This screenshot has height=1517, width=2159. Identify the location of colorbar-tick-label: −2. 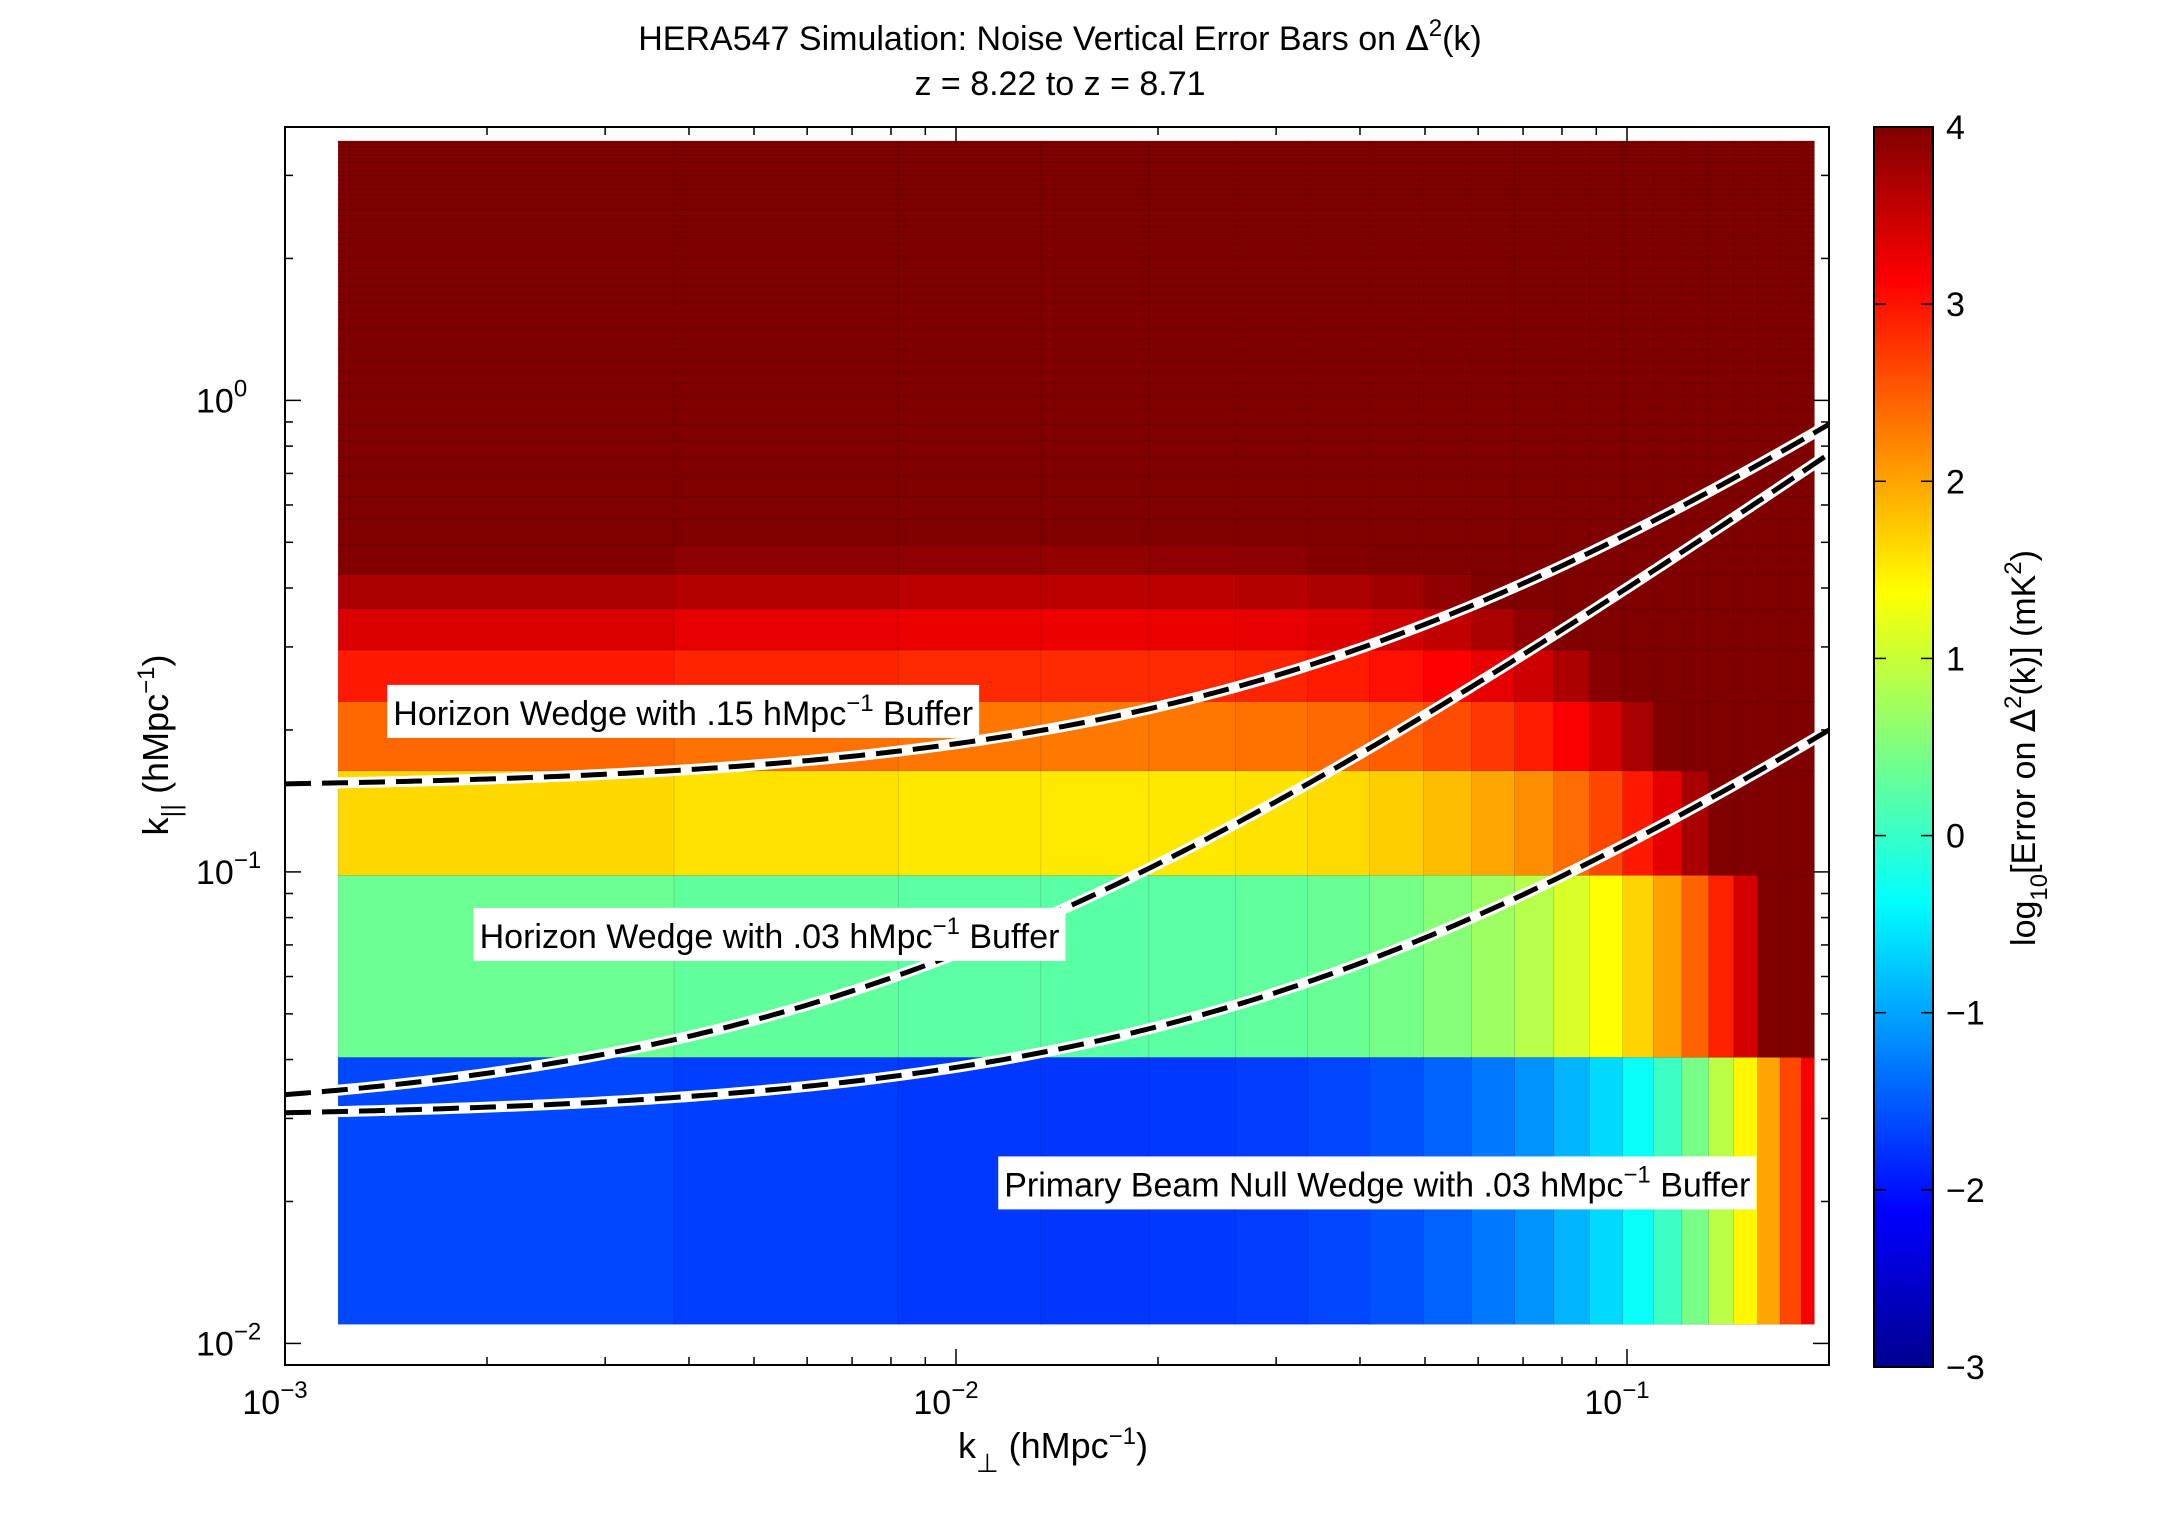
(1965, 1191).